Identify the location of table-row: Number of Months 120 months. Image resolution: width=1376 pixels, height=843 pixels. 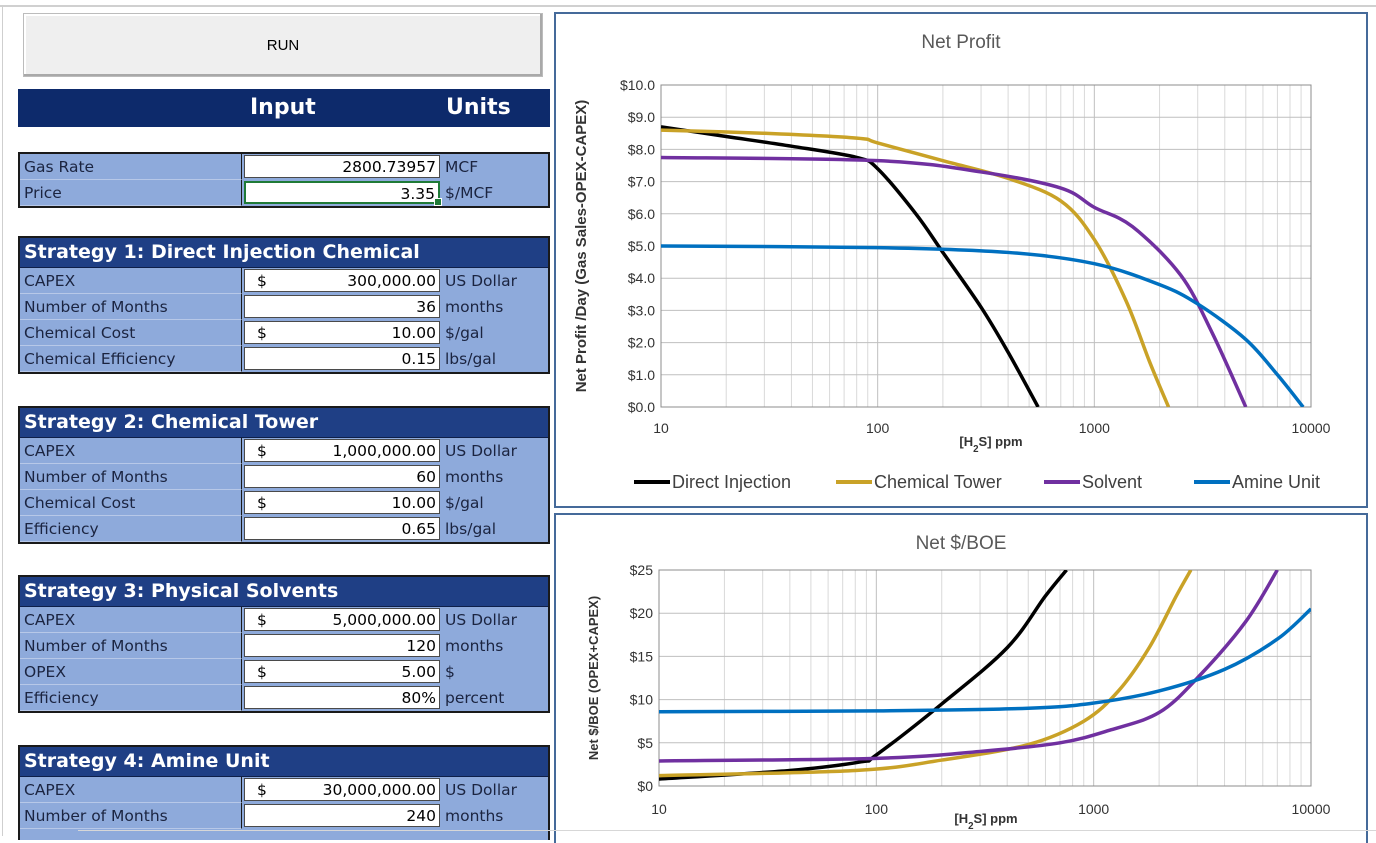
(284, 646).